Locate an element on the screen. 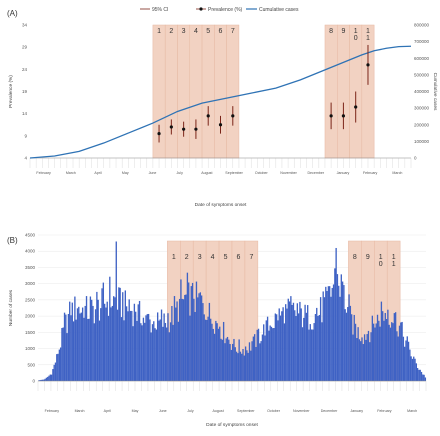 Image resolution: width=440 pixels, height=436 pixels. panel-a-month-label: June is located at coordinates (153, 173).